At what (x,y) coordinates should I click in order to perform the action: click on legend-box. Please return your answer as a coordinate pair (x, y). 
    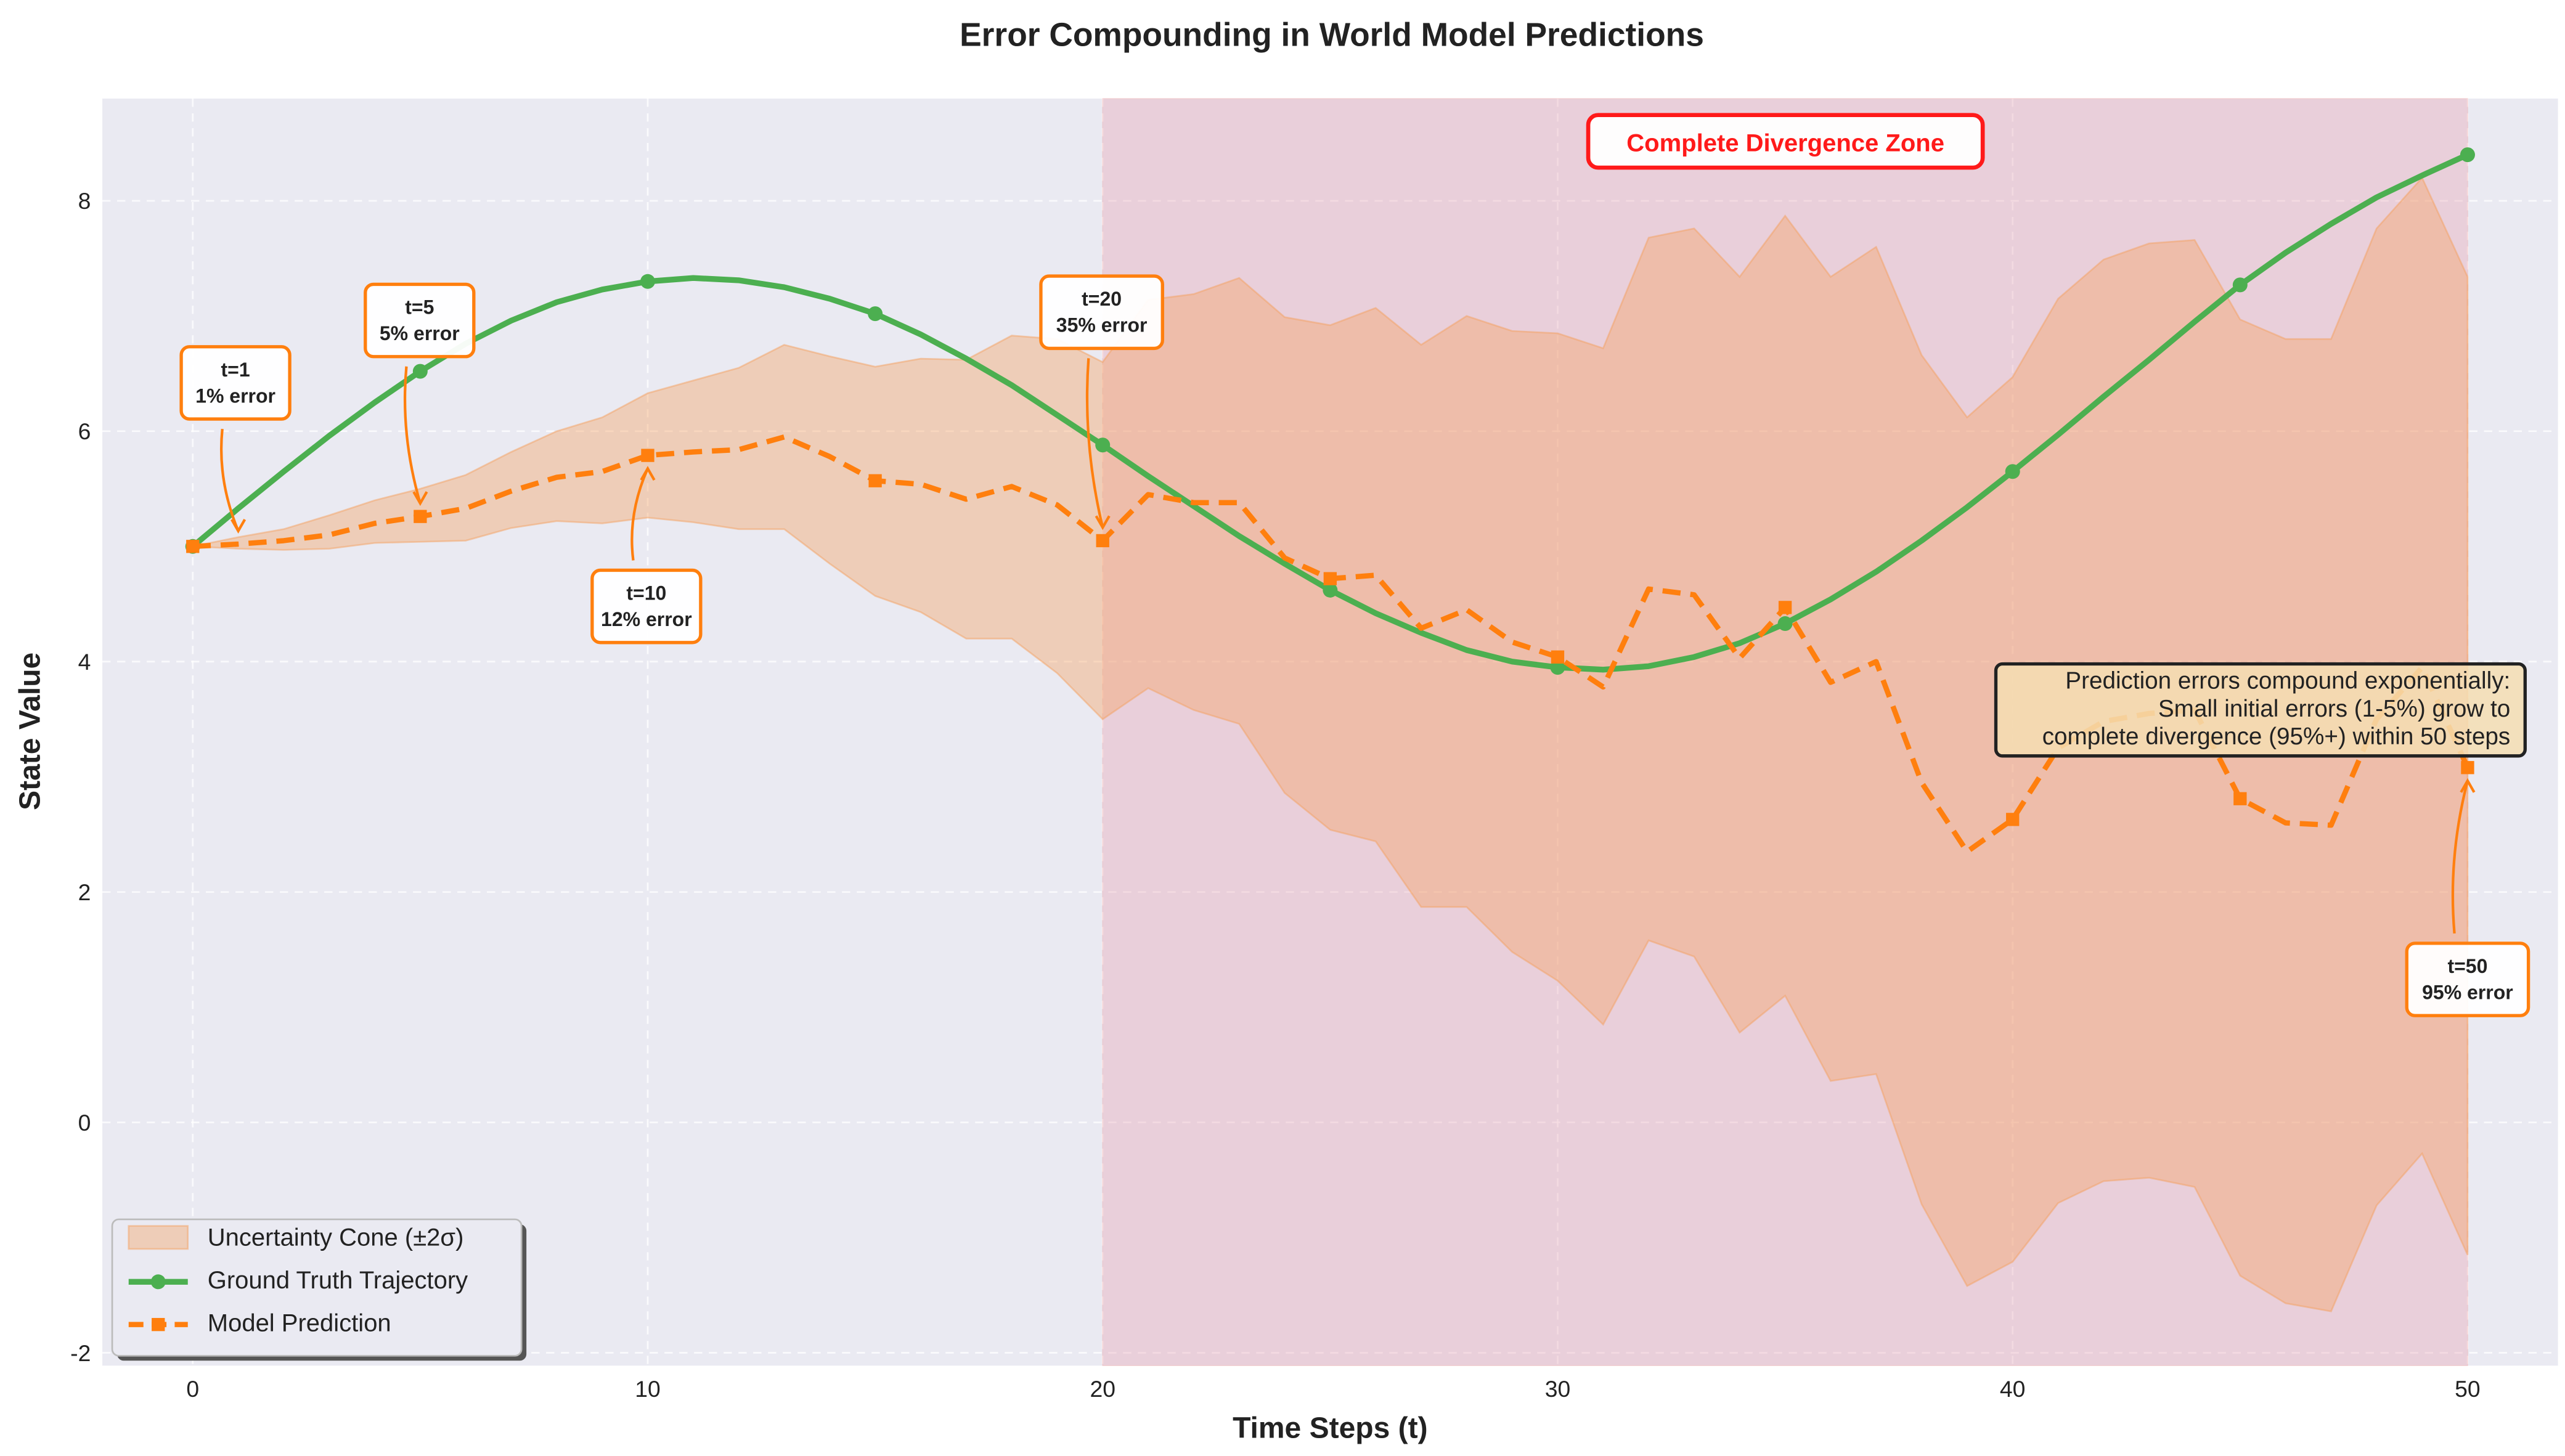
    Looking at the image, I should click on (317, 1287).